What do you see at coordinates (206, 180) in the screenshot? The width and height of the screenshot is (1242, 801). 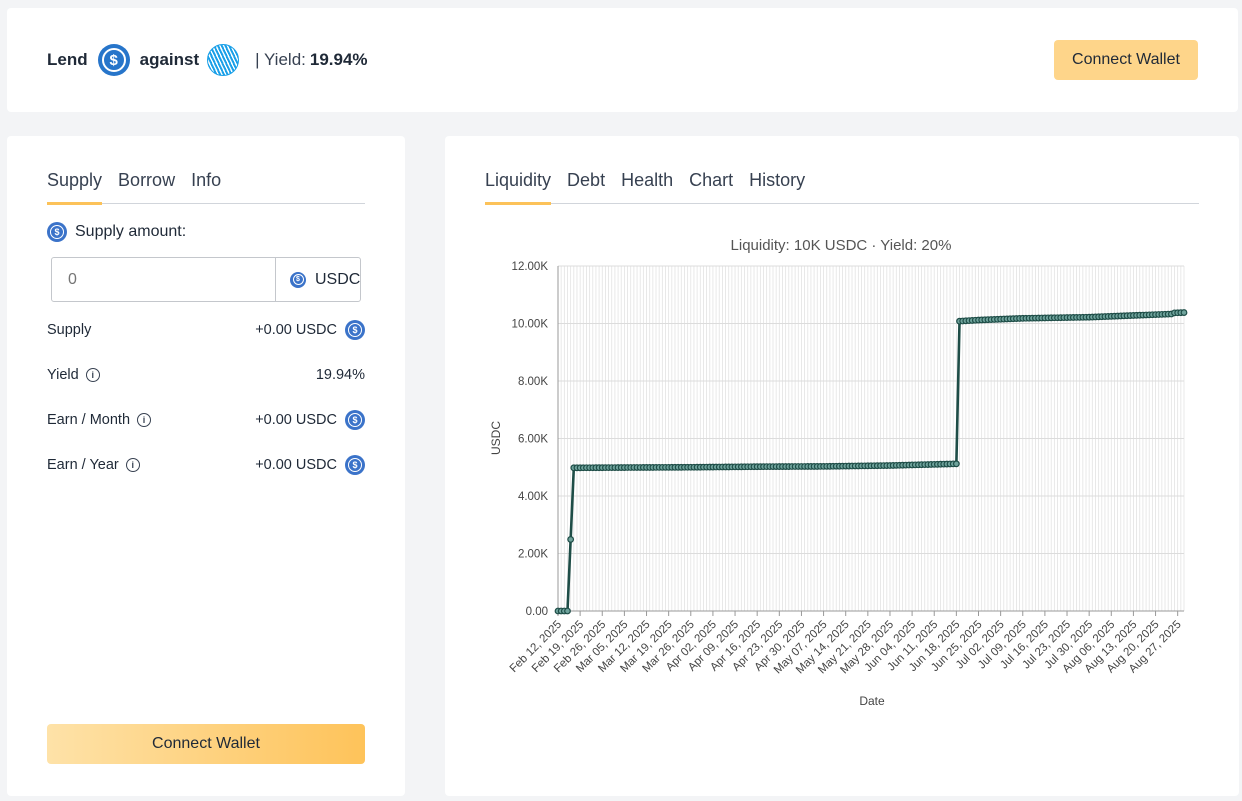 I see `tab-info: Info` at bounding box center [206, 180].